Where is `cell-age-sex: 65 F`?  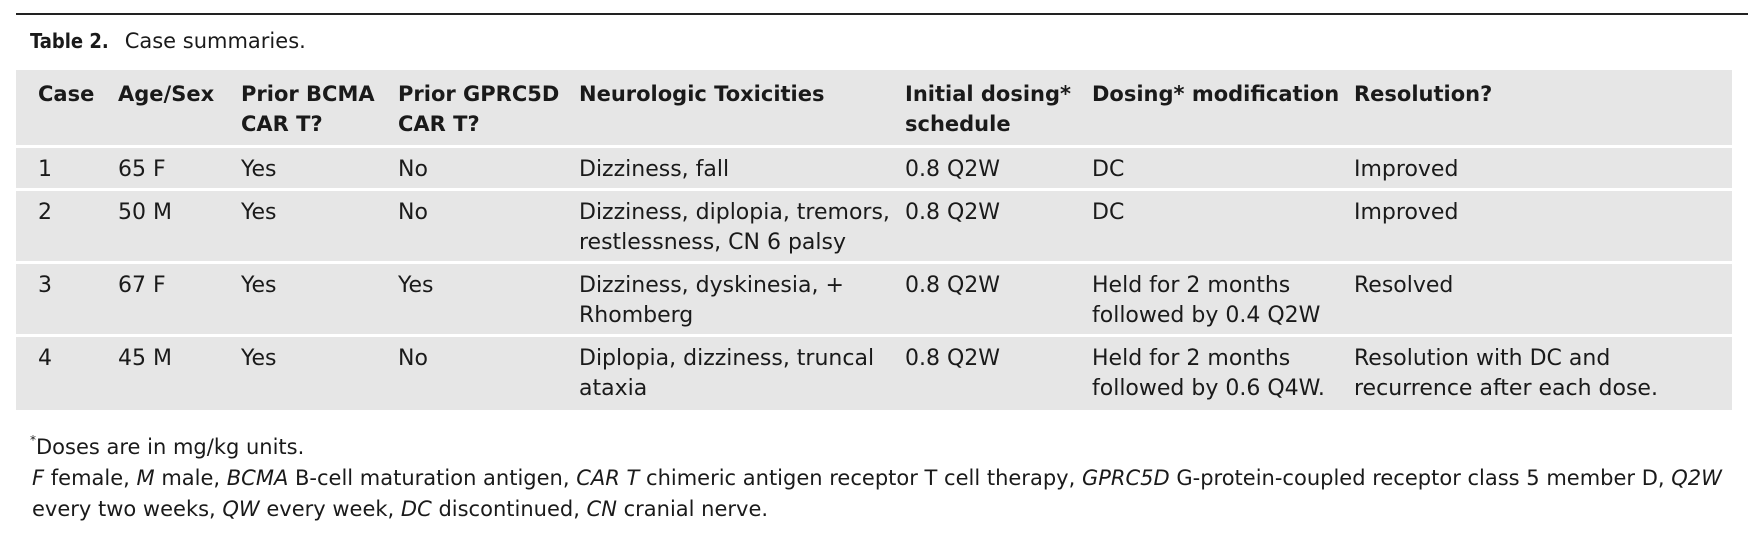 cell-age-sex: 65 F is located at coordinates (179, 166).